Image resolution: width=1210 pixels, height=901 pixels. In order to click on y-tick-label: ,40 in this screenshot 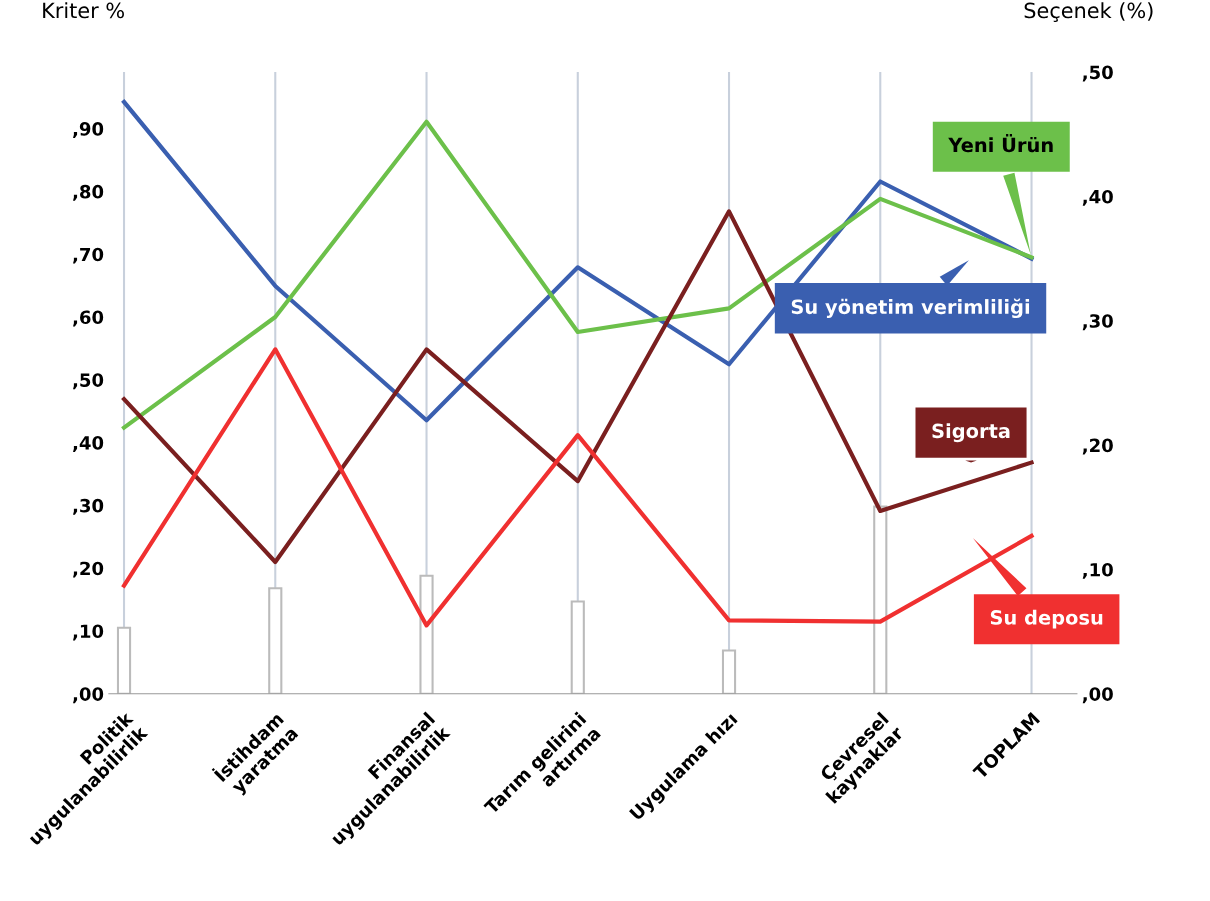, I will do `click(88, 444)`.